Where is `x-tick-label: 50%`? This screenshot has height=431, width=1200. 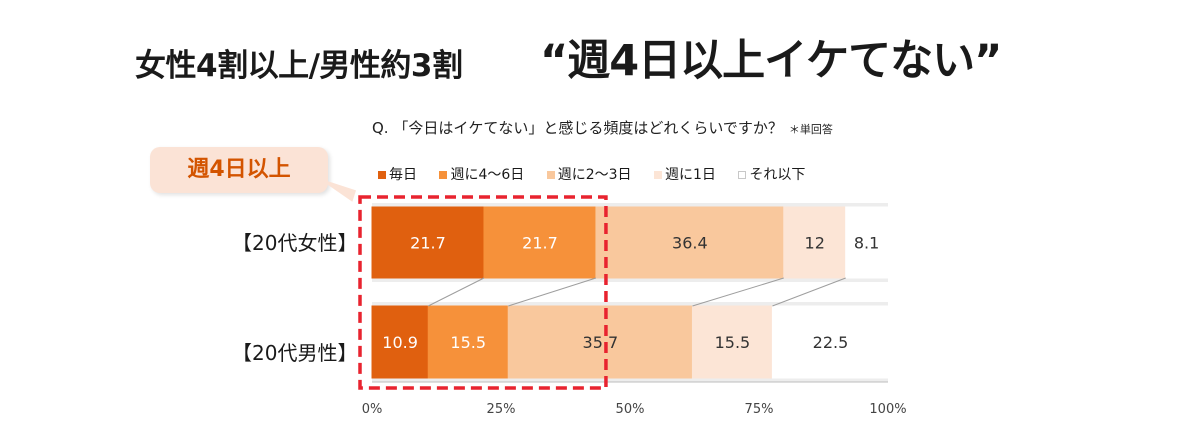
x-tick-label: 50% is located at coordinates (630, 409).